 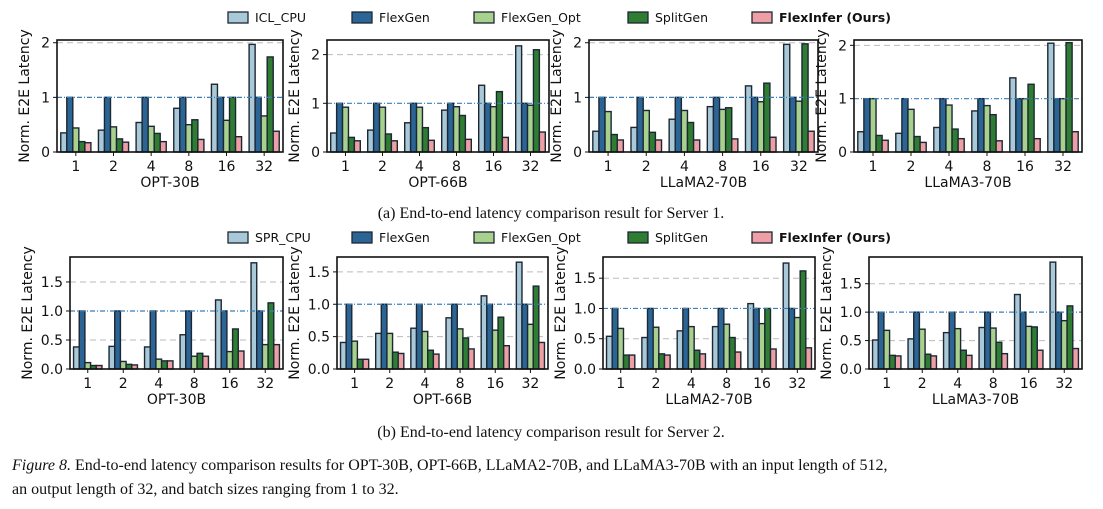 I want to click on x-tick-label: 32, so click(x=531, y=384).